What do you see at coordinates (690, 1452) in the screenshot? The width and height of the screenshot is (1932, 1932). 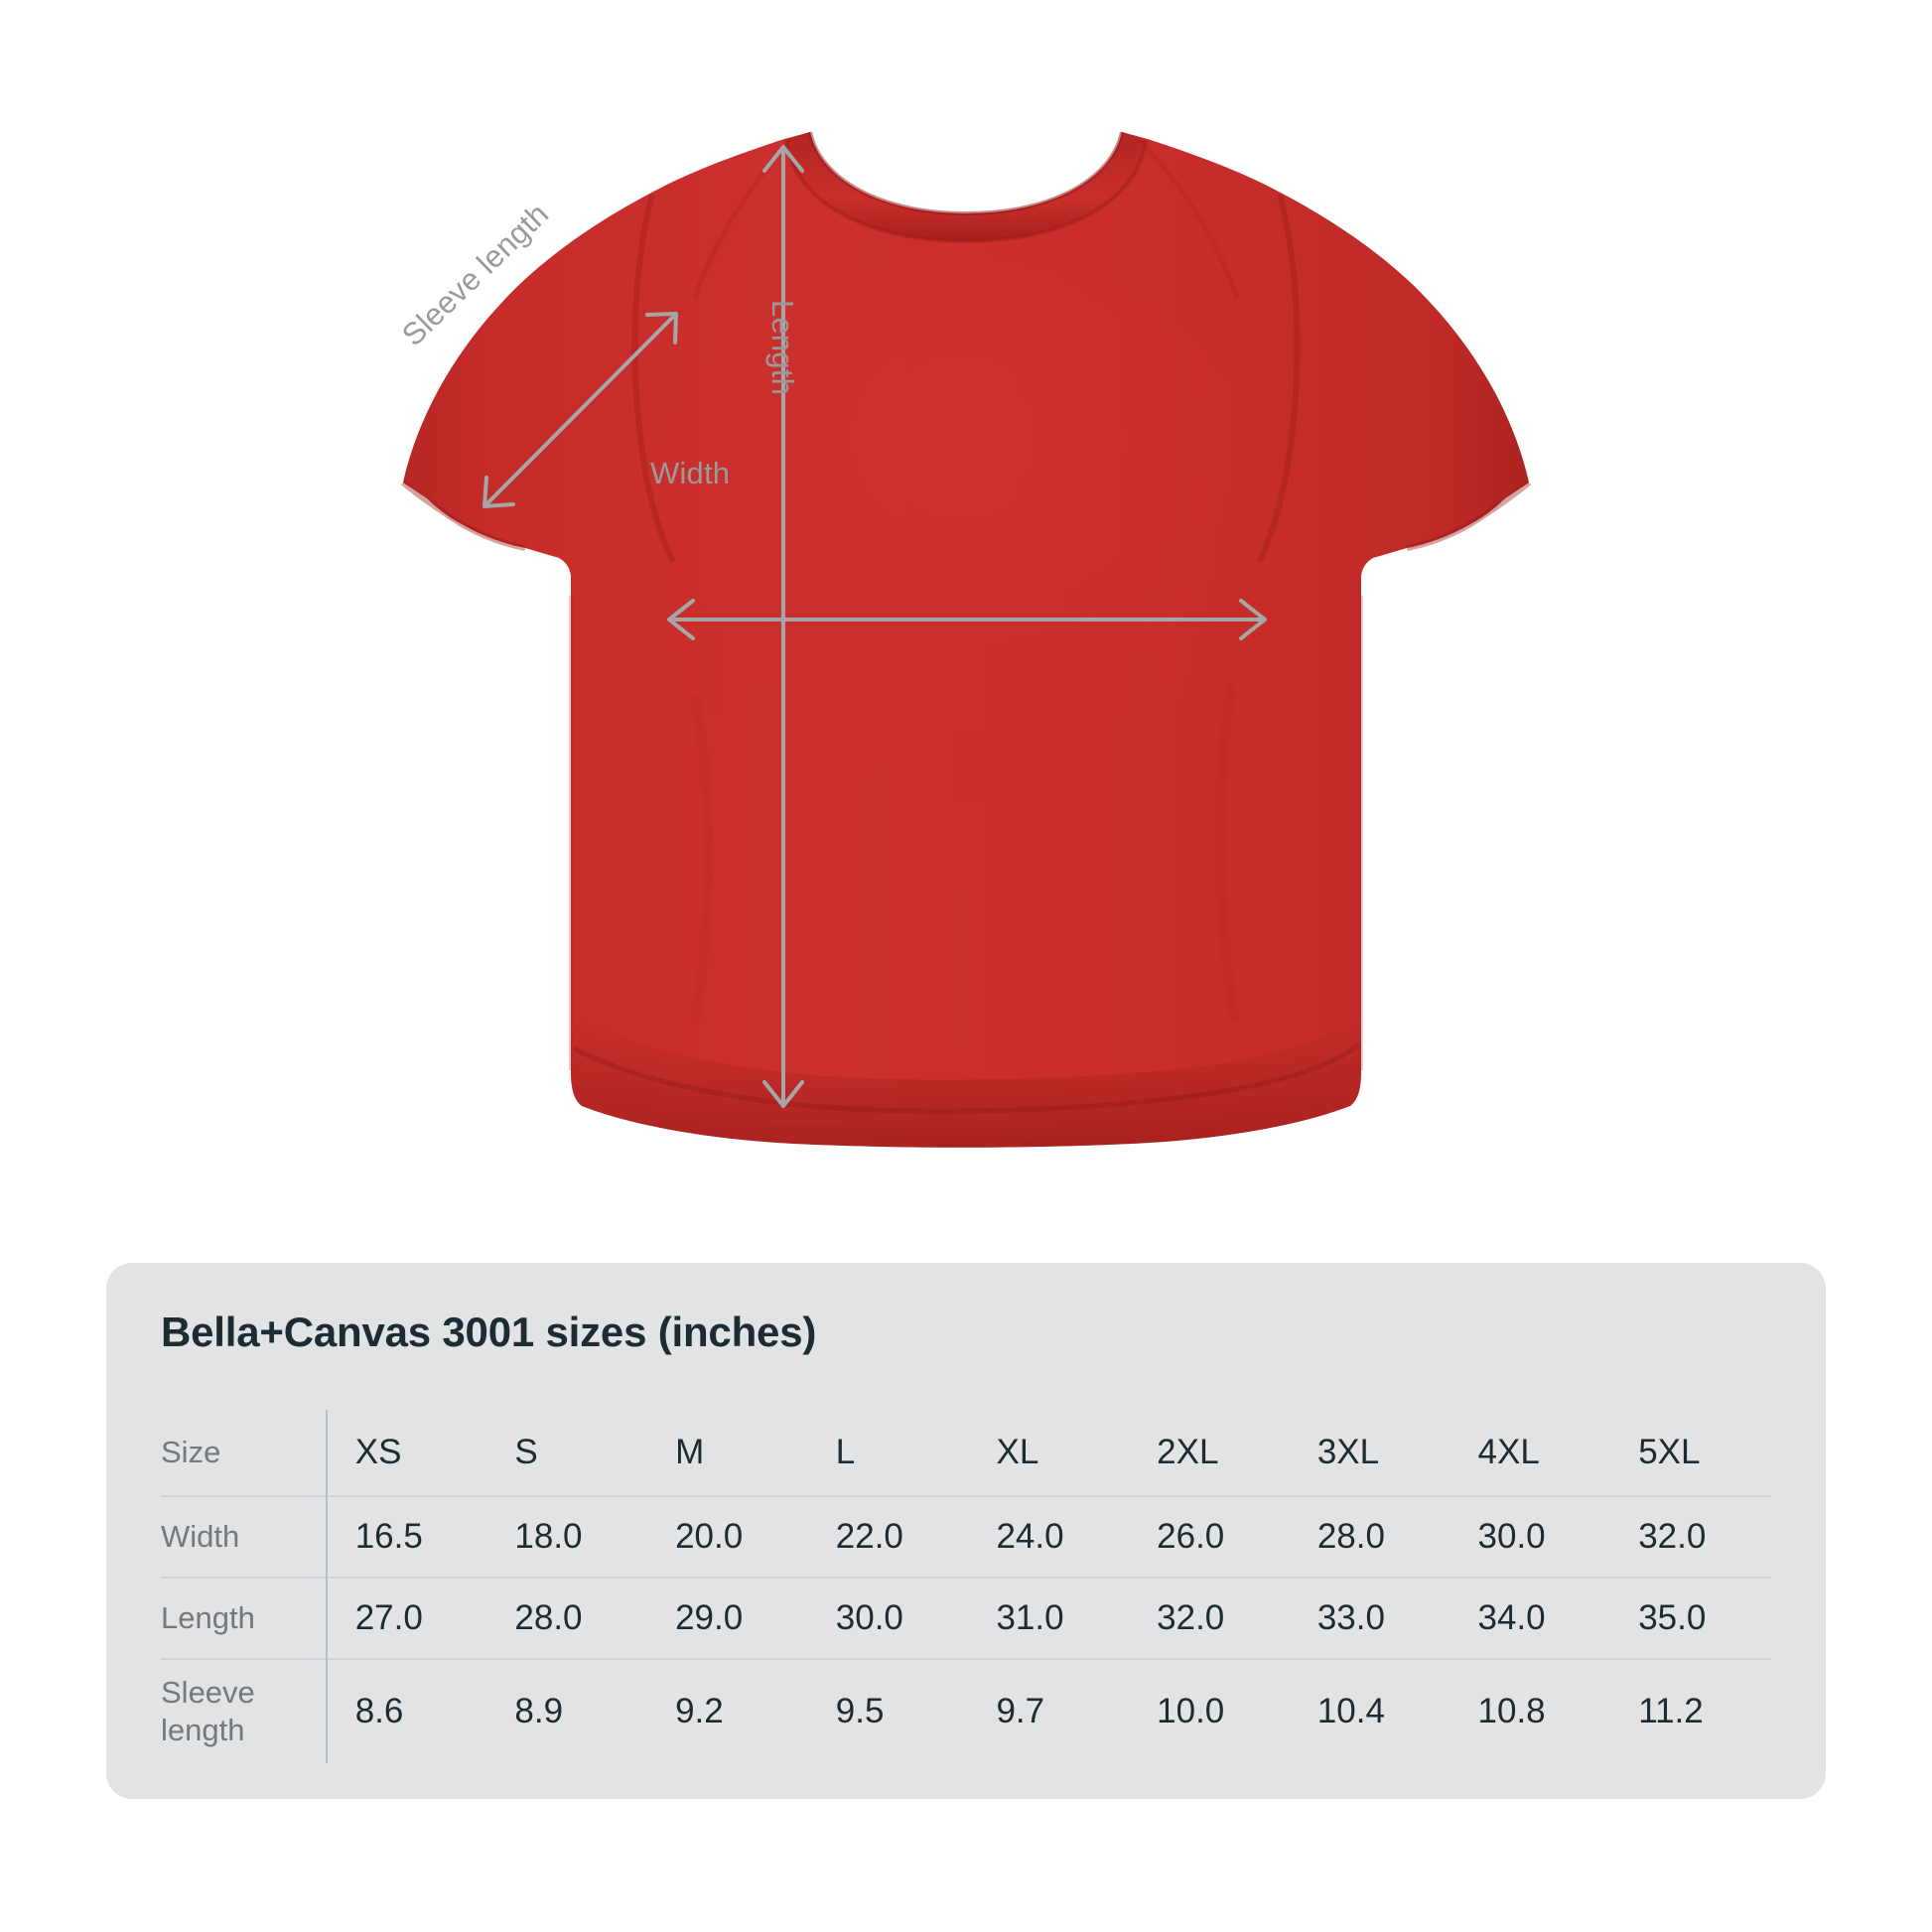 I see `header-size-m: M` at bounding box center [690, 1452].